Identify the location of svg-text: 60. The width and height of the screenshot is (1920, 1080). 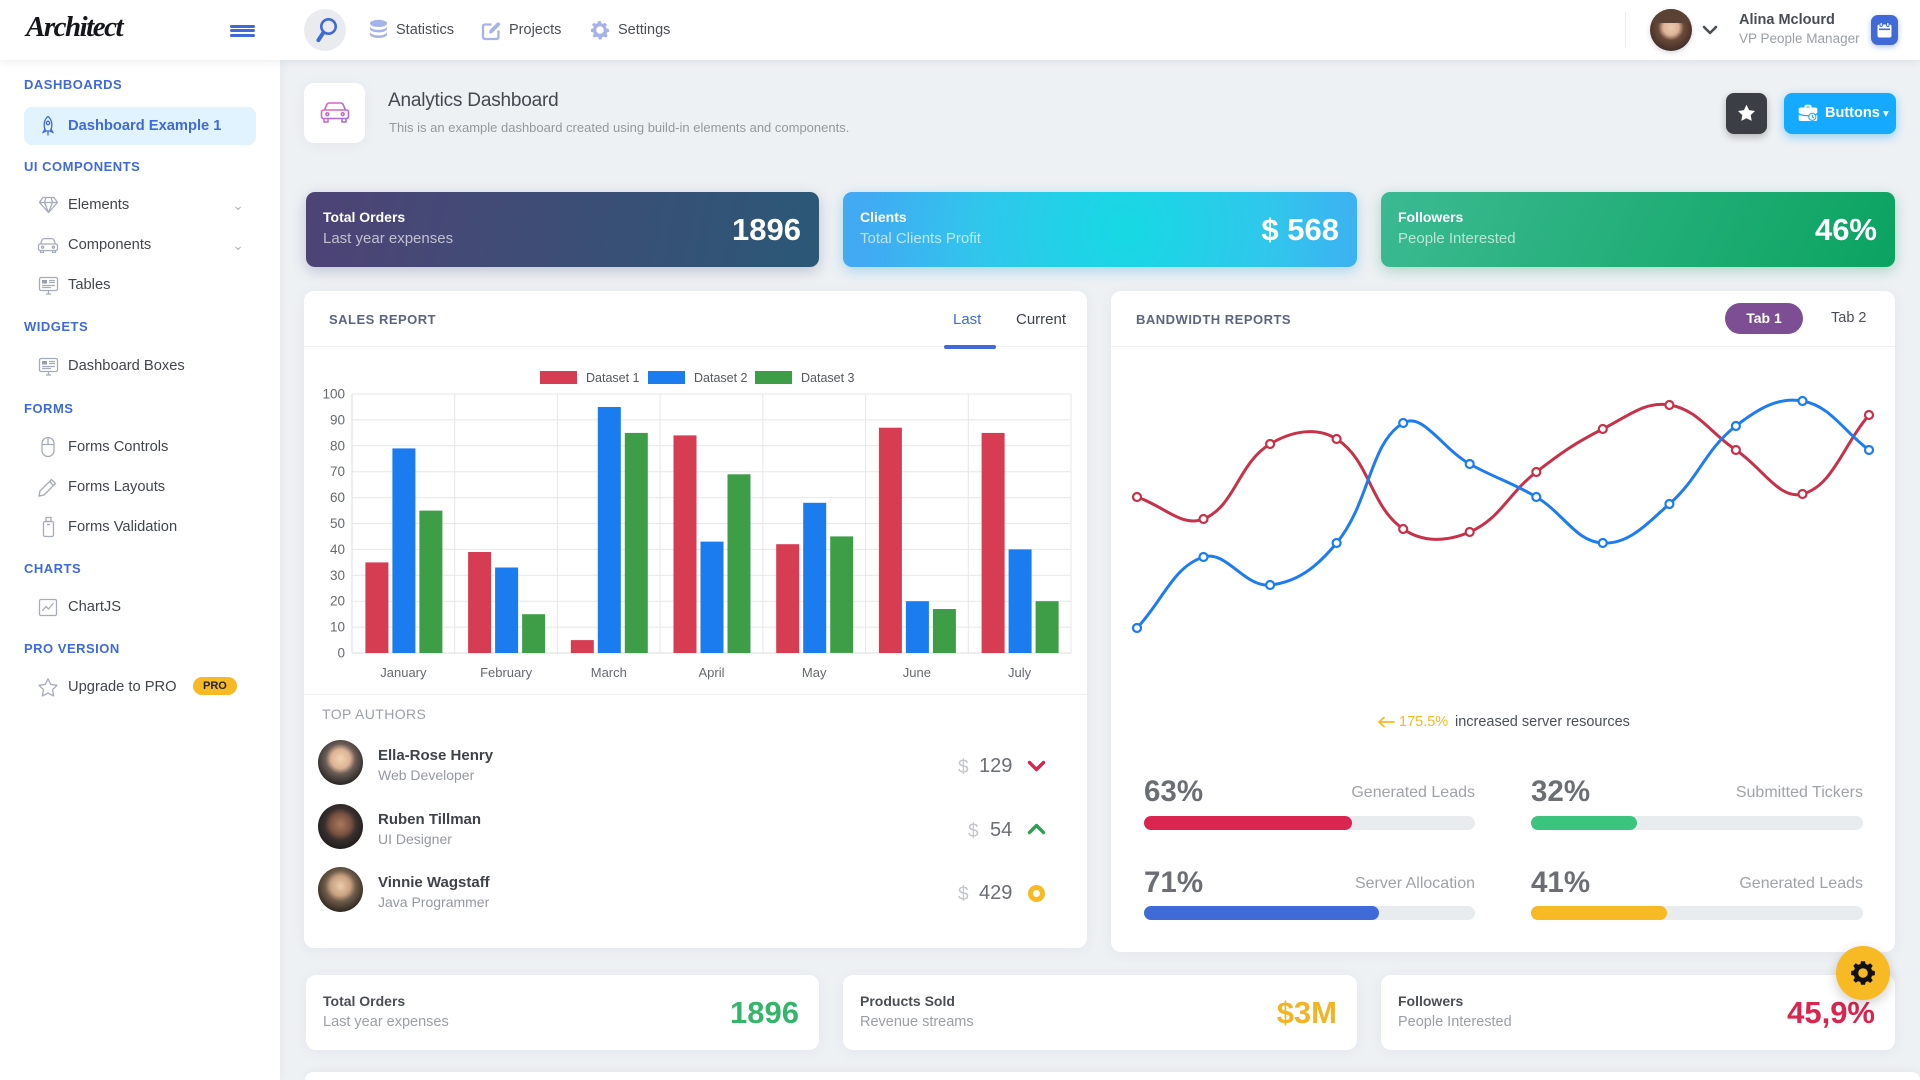
(337, 497).